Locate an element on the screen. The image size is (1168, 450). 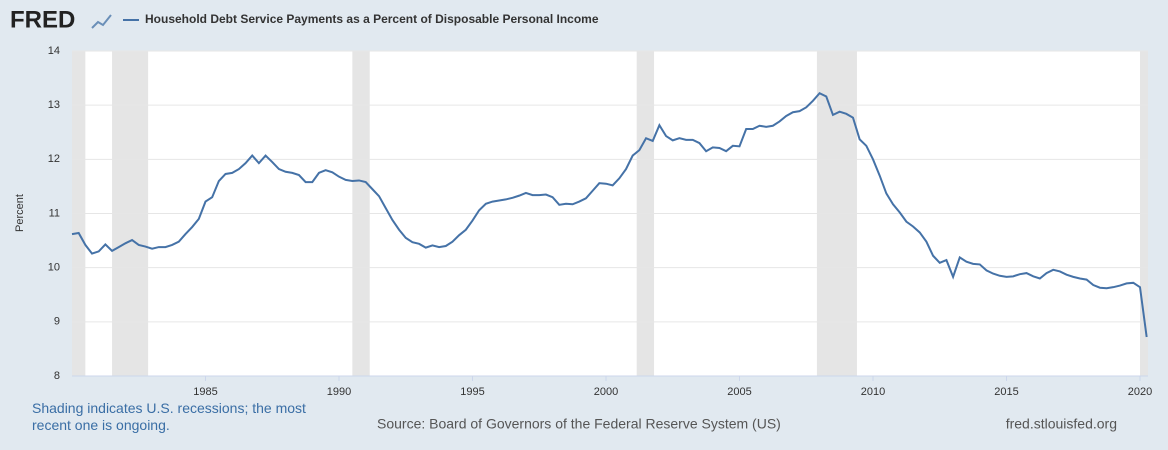
x-tick-label: 2020 is located at coordinates (1140, 392).